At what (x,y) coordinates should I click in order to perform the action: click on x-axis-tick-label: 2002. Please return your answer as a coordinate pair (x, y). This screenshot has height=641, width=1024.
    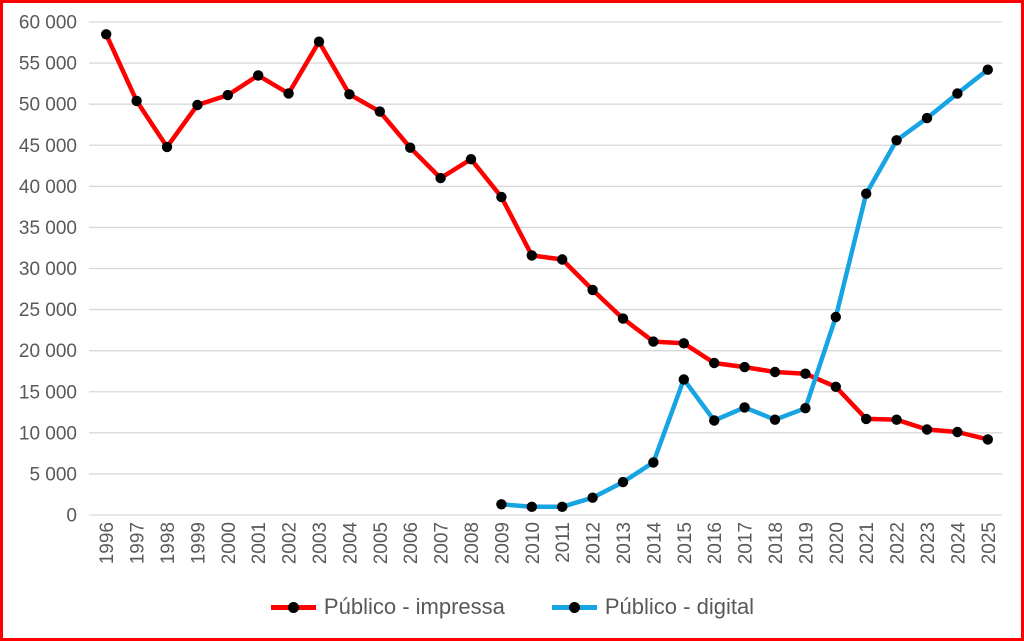
    Looking at the image, I should click on (290, 543).